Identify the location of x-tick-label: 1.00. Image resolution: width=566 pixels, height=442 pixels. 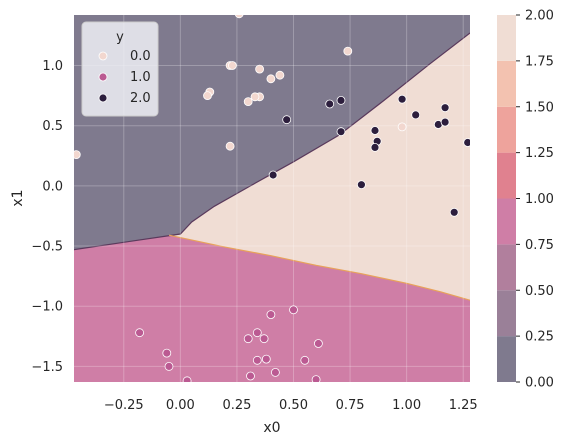
(406, 405).